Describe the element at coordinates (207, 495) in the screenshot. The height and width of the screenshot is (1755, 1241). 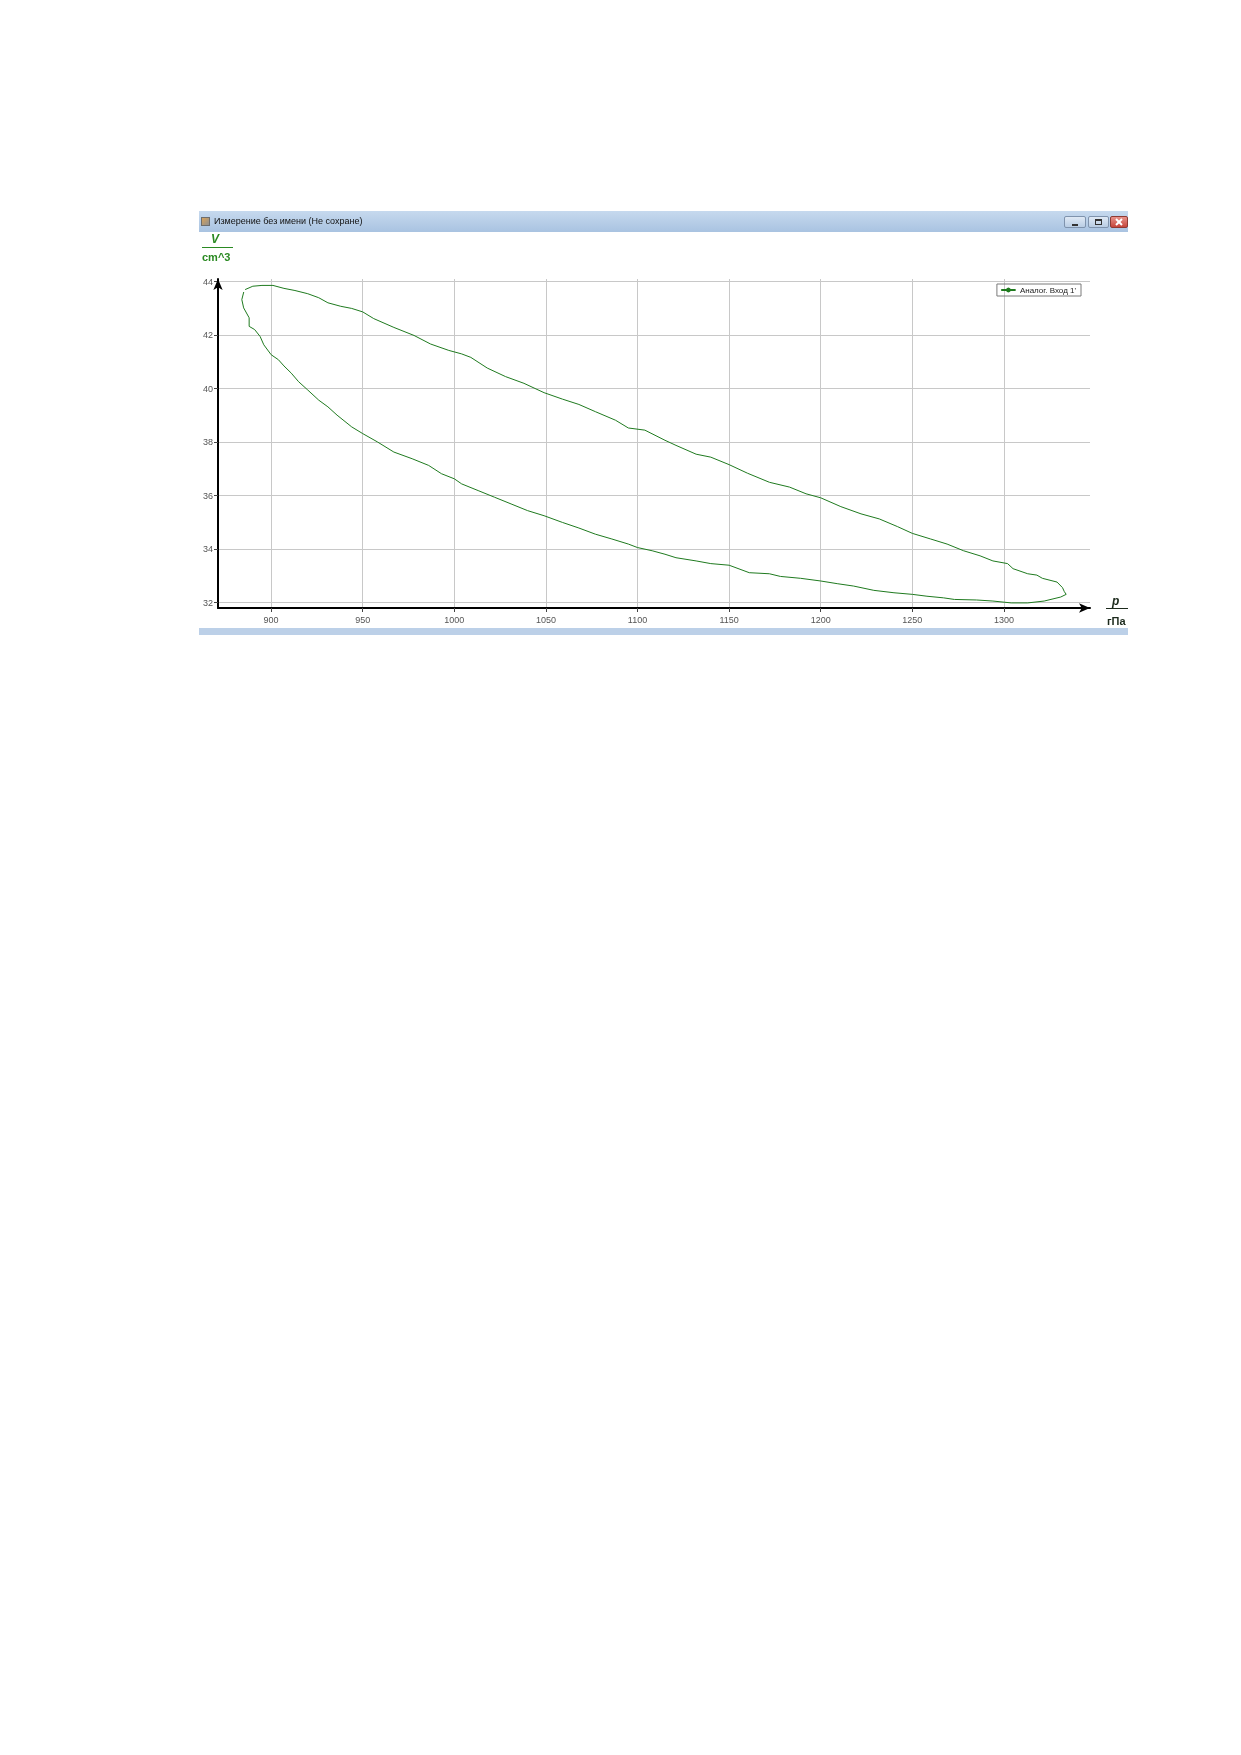
I see `y-tick-label: 36` at that location.